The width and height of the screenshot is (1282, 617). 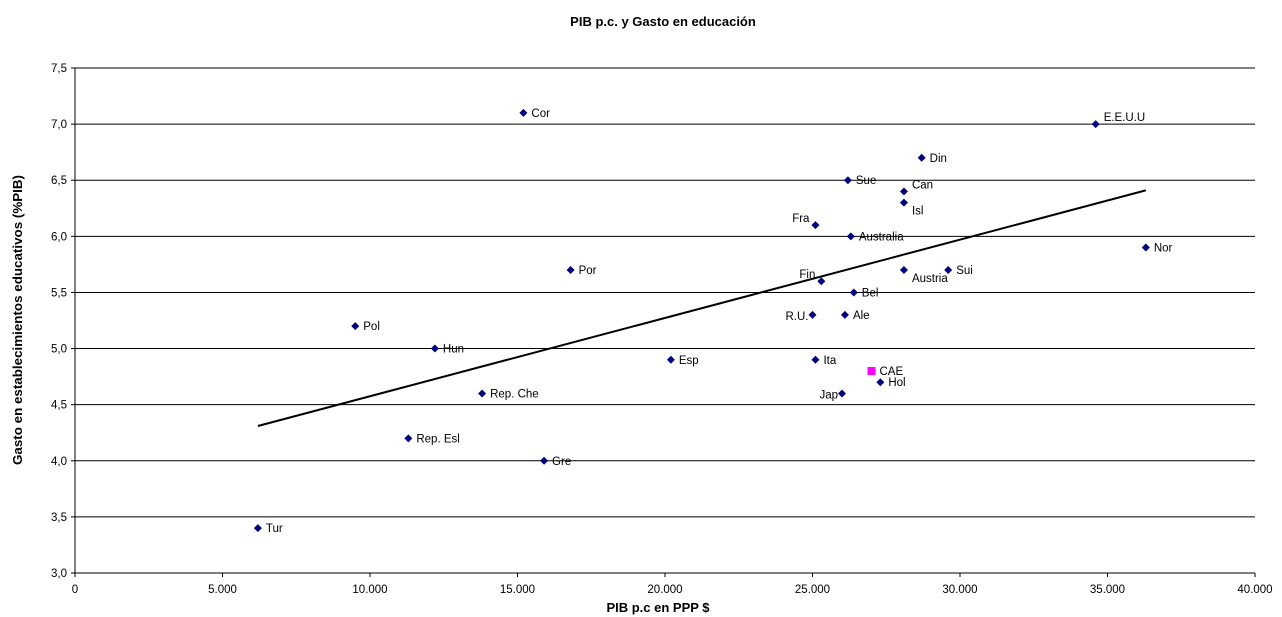 What do you see at coordinates (922, 185) in the screenshot?
I see `data-point-label: Can` at bounding box center [922, 185].